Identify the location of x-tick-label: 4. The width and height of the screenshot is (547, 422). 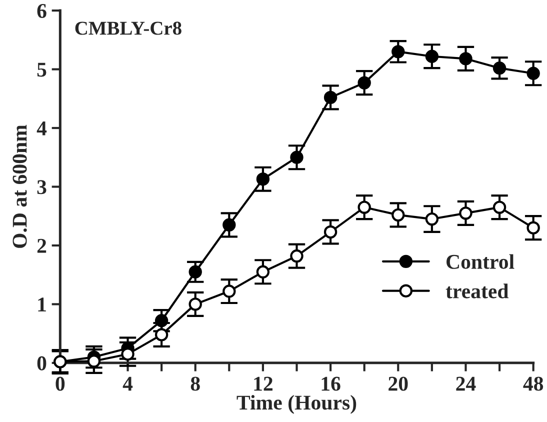
(127, 383).